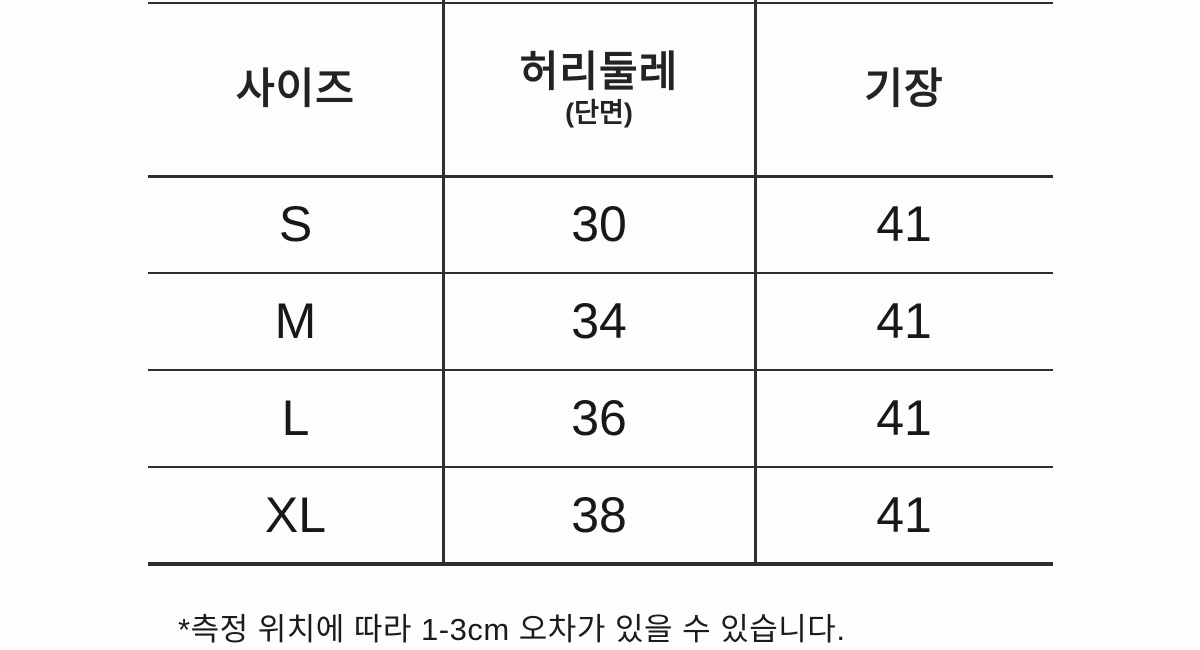 This screenshot has width=1200, height=650. I want to click on column-header-length: 기장, so click(904, 89).